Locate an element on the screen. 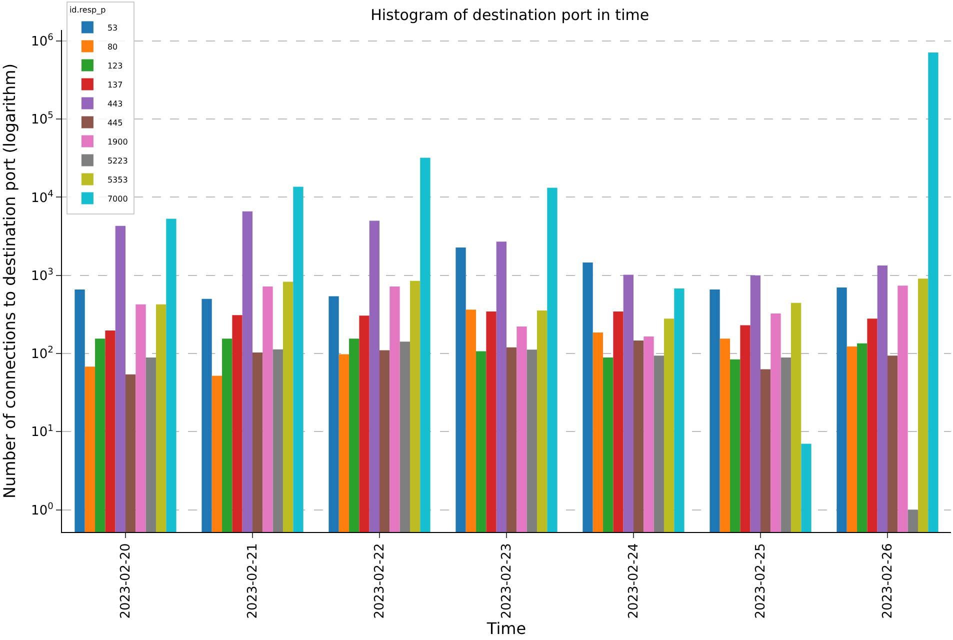 The image size is (953, 640). y-tick-label: 10$^{4}$ is located at coordinates (42, 197).